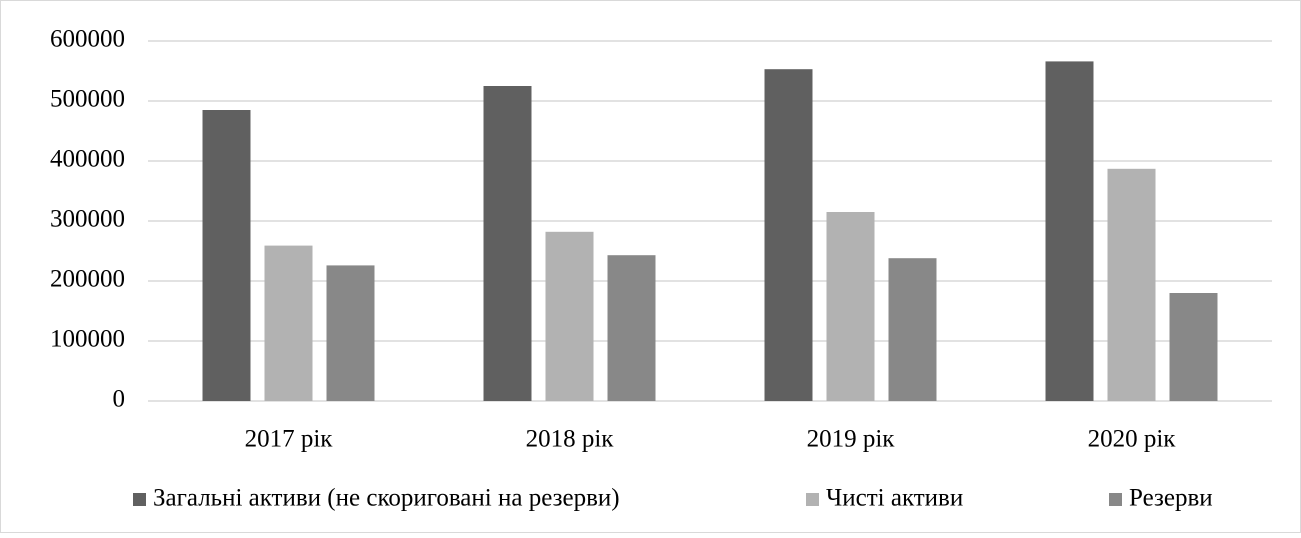 The image size is (1301, 538). Describe the element at coordinates (851, 439) in the screenshot. I see `x-tick-label: 2019 рік` at that location.